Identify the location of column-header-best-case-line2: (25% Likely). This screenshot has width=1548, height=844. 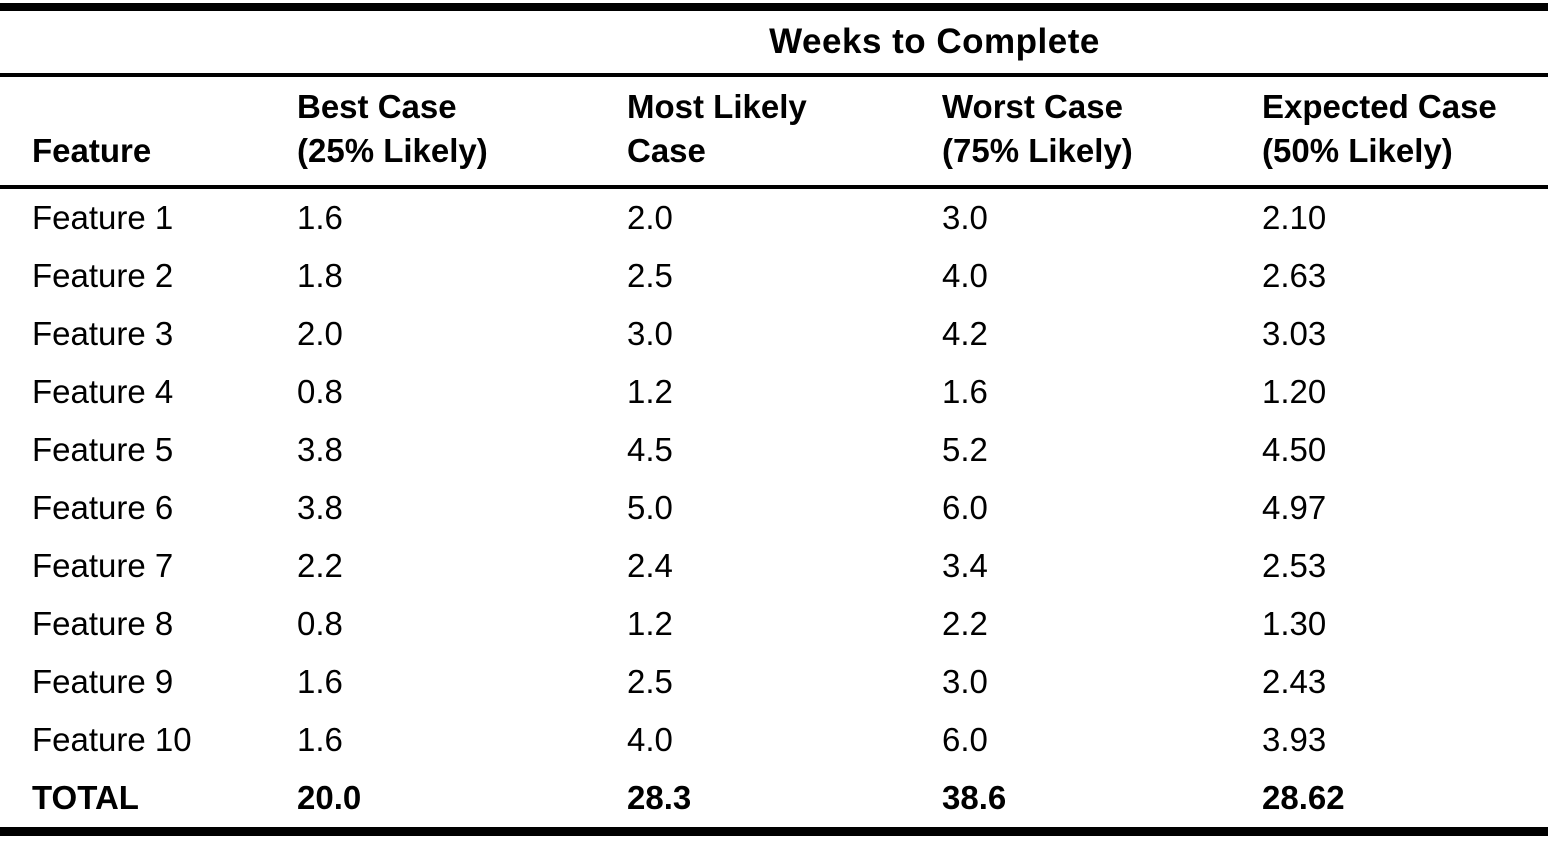
(392, 150).